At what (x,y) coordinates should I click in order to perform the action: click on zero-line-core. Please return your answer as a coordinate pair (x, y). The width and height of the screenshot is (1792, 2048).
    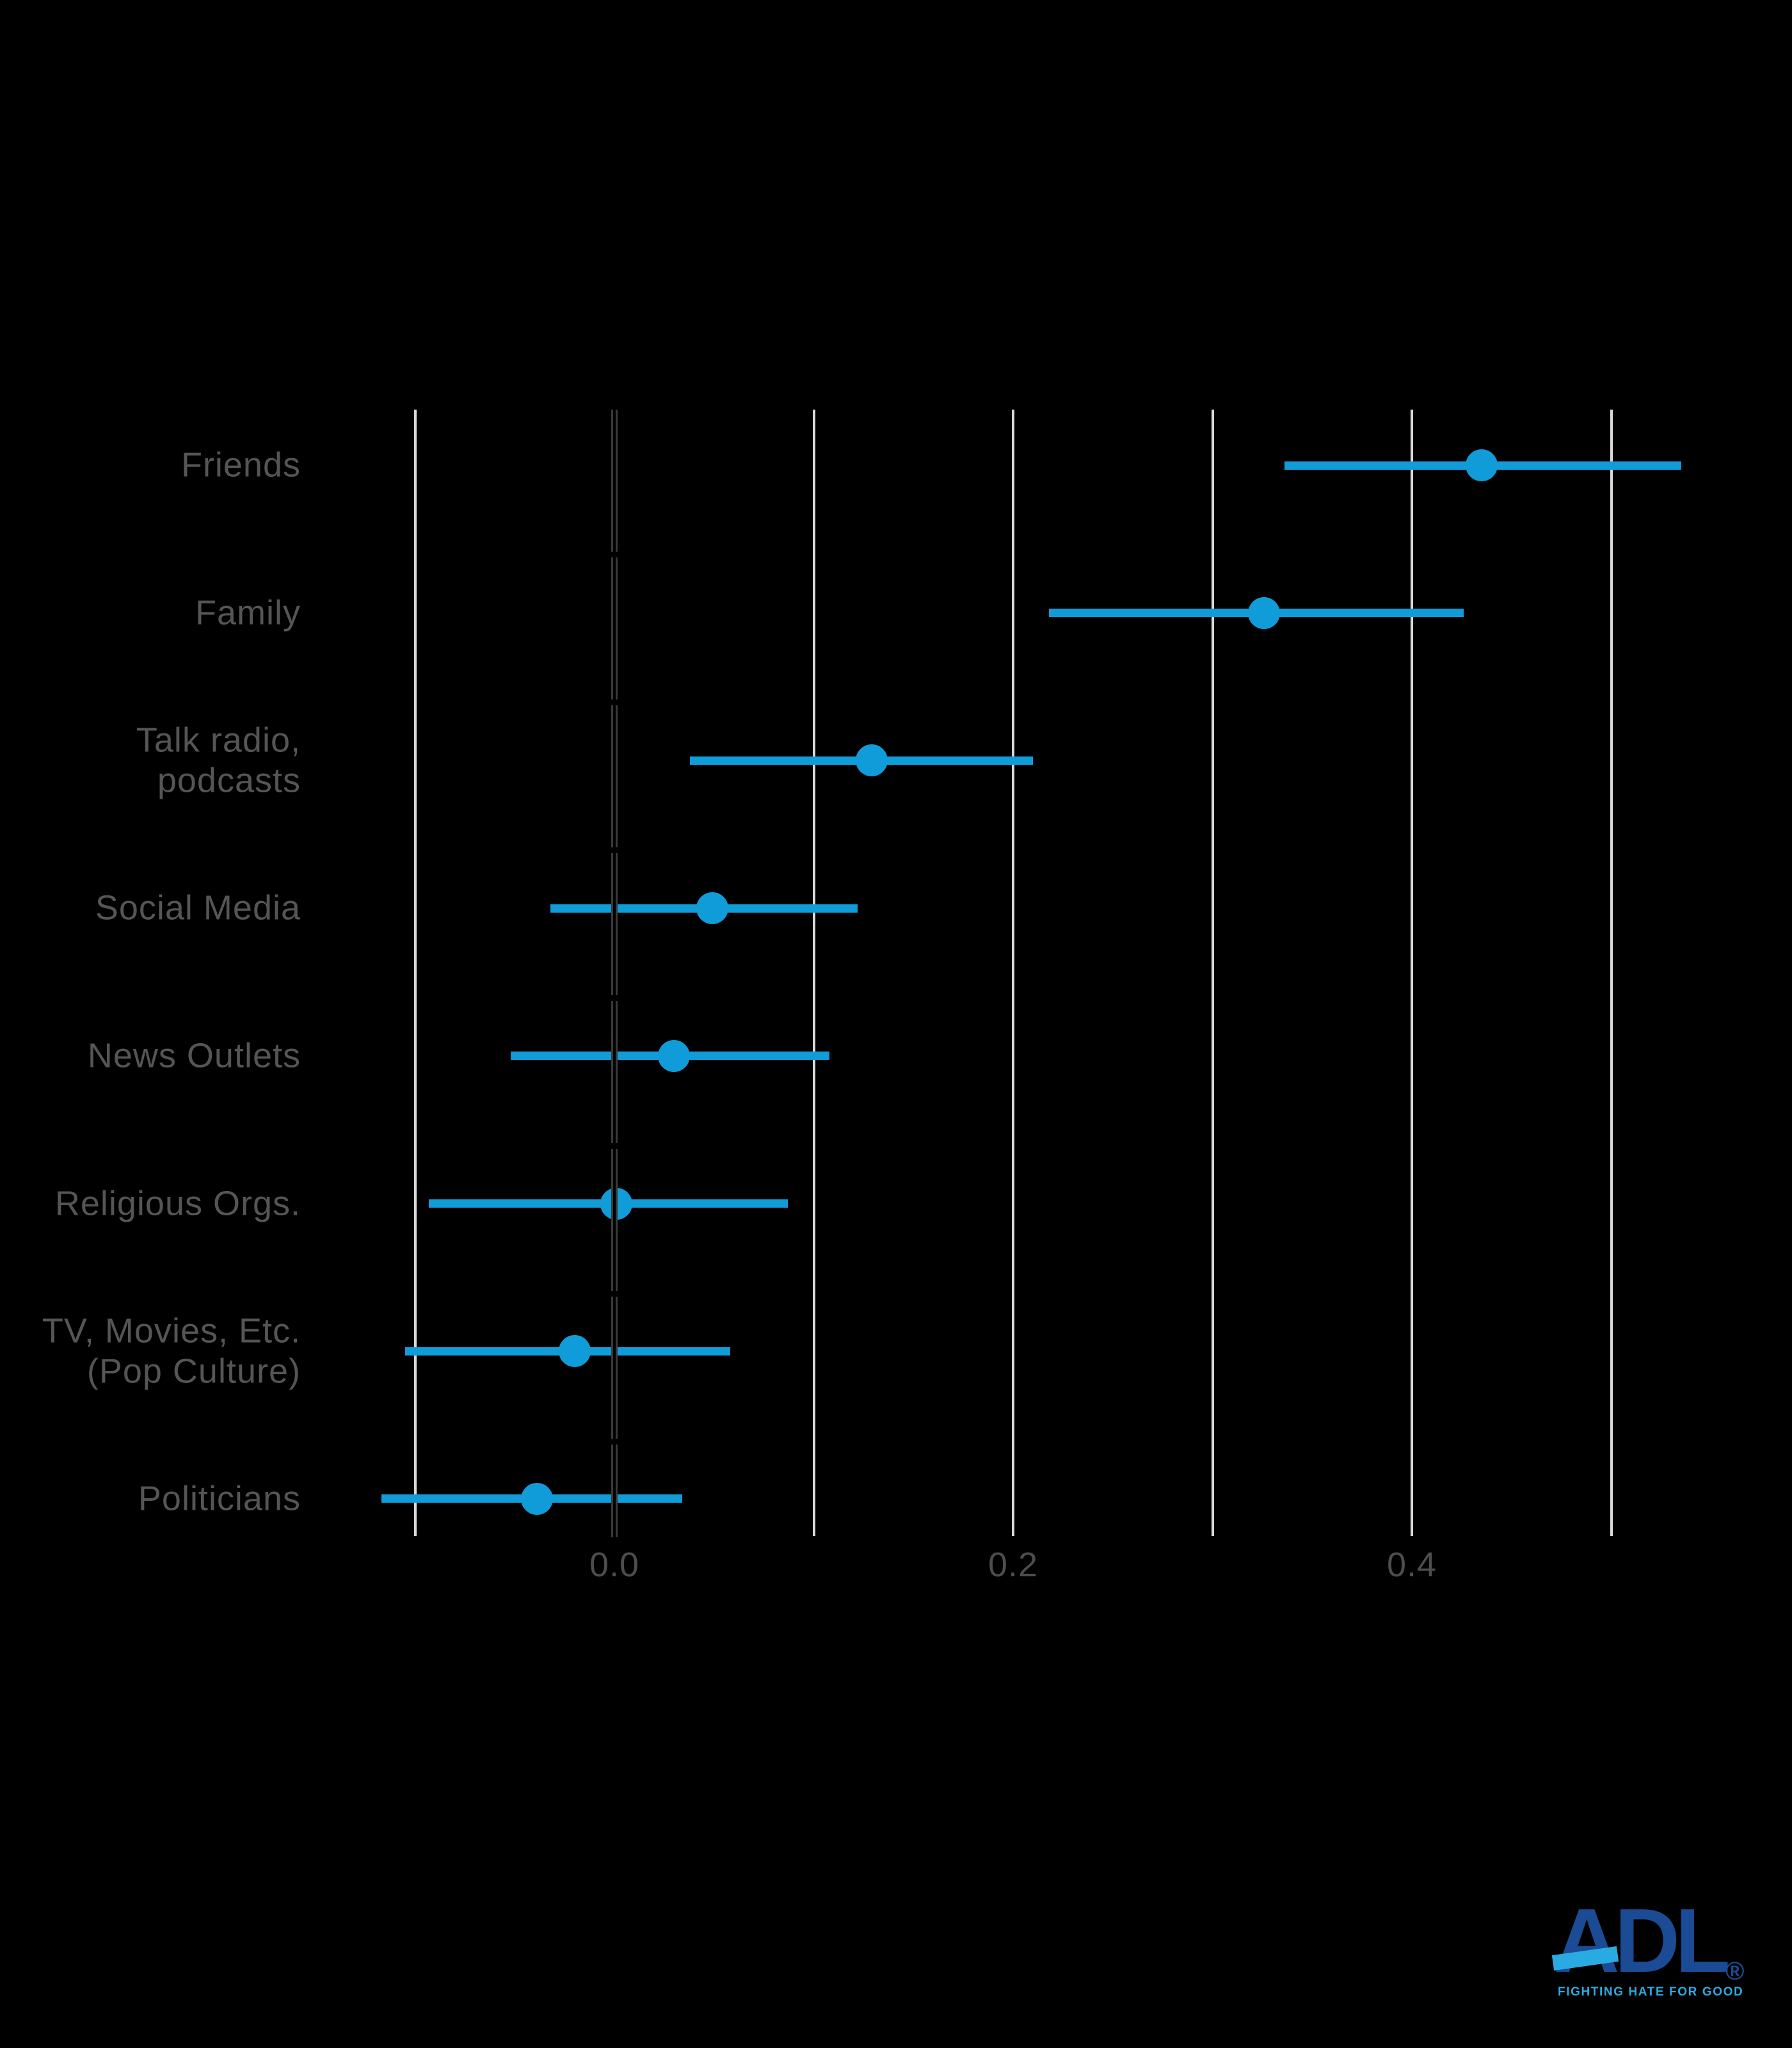
    Looking at the image, I should click on (614, 973).